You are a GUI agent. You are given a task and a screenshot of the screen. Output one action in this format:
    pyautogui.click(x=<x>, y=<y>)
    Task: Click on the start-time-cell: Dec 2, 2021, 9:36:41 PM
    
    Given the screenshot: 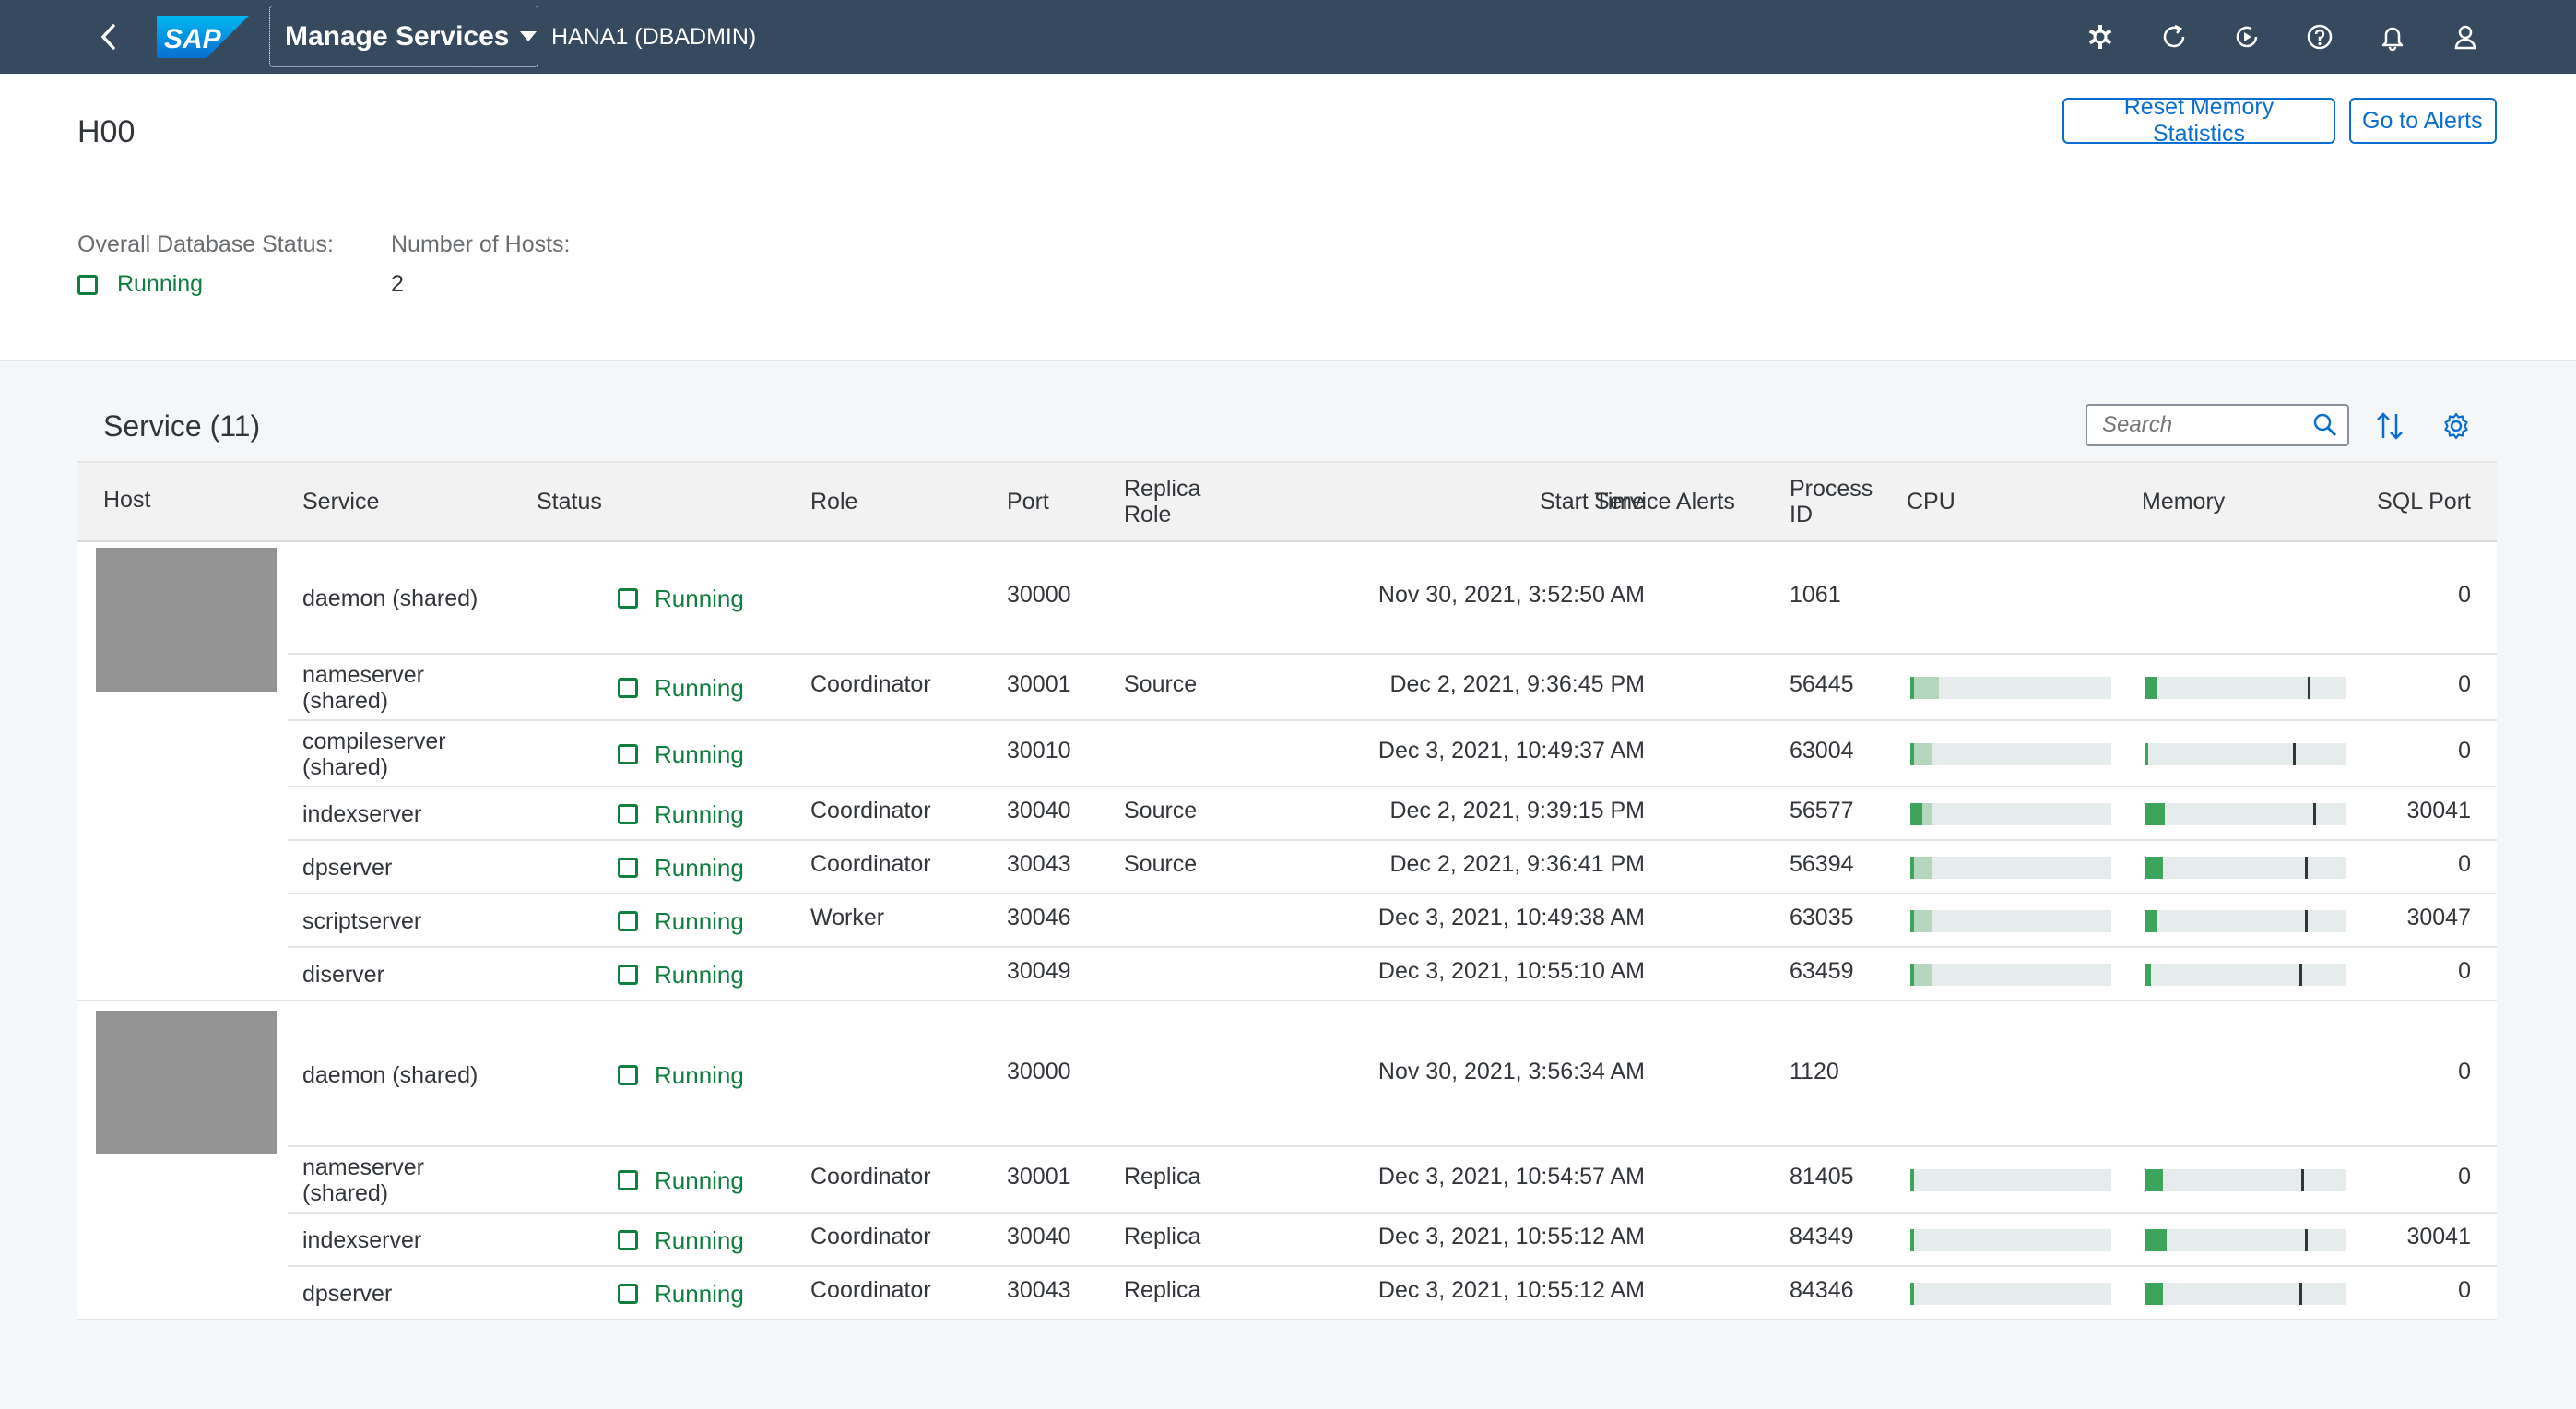 What is the action you would take?
    pyautogui.click(x=1517, y=864)
    